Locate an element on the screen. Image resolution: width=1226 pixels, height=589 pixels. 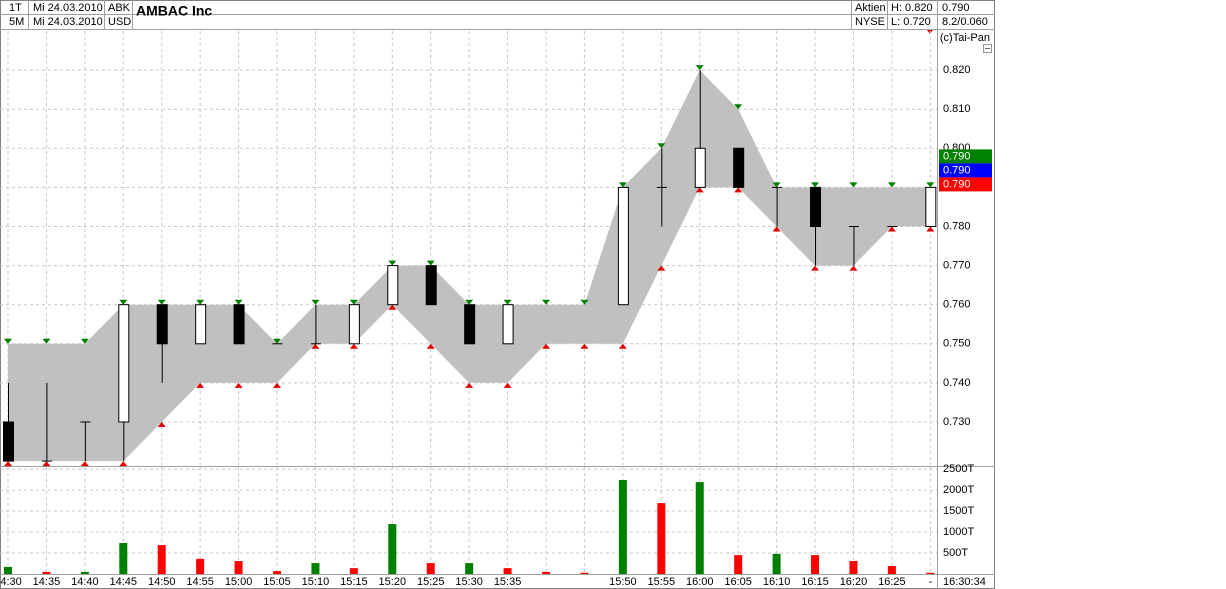
interval: 5M is located at coordinates (16, 22).